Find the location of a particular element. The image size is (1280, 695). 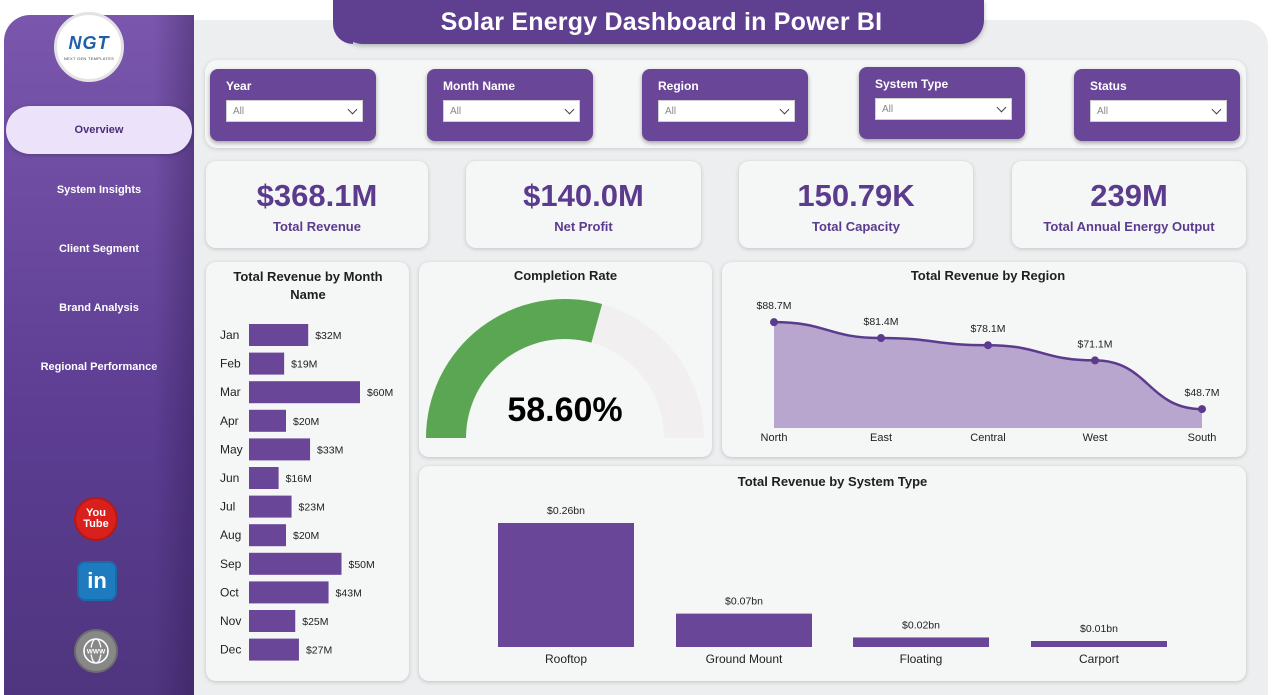

region-tick-label: West is located at coordinates (1095, 438).